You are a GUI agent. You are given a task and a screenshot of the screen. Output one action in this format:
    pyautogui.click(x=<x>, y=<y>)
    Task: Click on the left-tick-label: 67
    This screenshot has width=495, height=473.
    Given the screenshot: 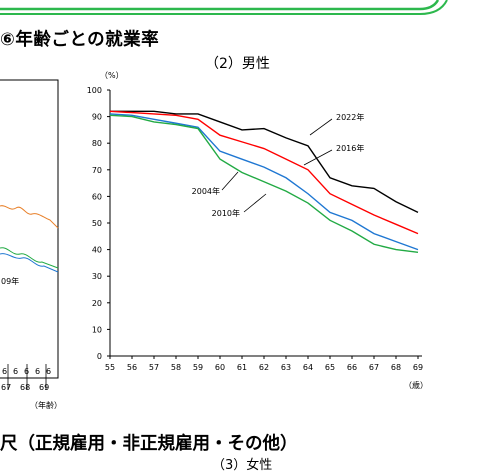 What is the action you would take?
    pyautogui.click(x=6, y=387)
    